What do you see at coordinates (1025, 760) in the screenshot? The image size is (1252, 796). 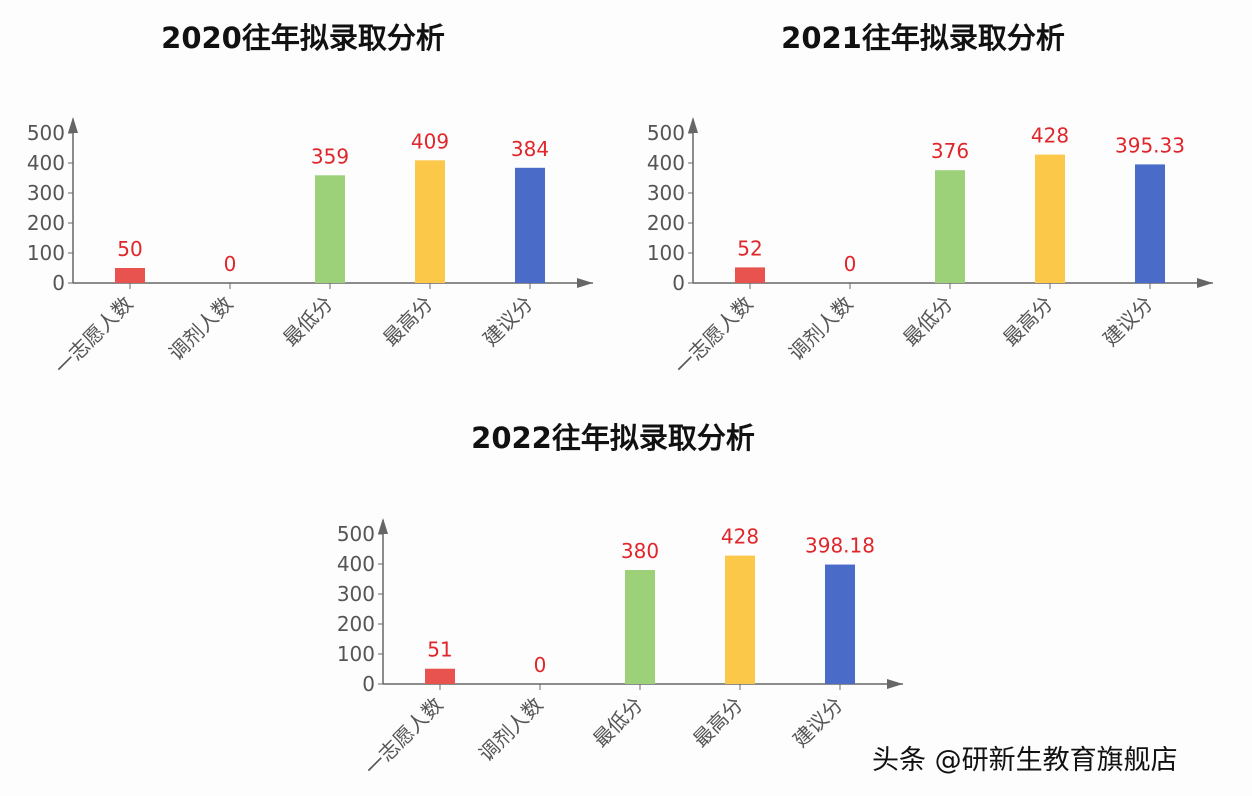 I see `watermark: 头条 @研新生教育旗舰店` at bounding box center [1025, 760].